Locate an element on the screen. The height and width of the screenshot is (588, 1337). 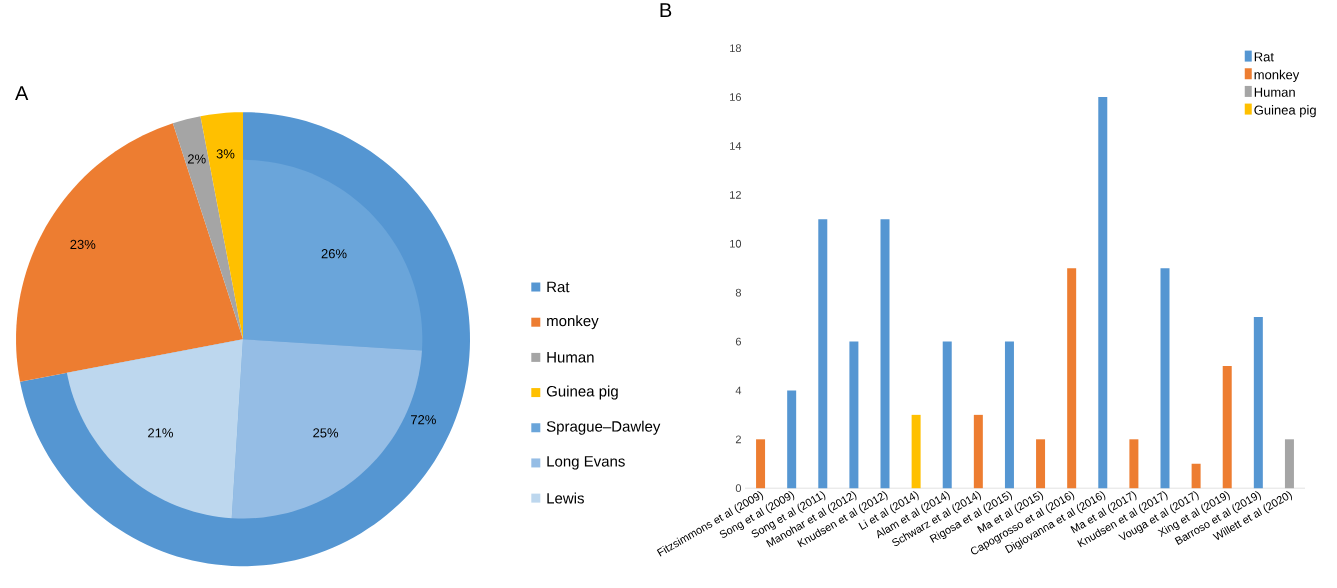
y-tick-label: 12 is located at coordinates (735, 194).